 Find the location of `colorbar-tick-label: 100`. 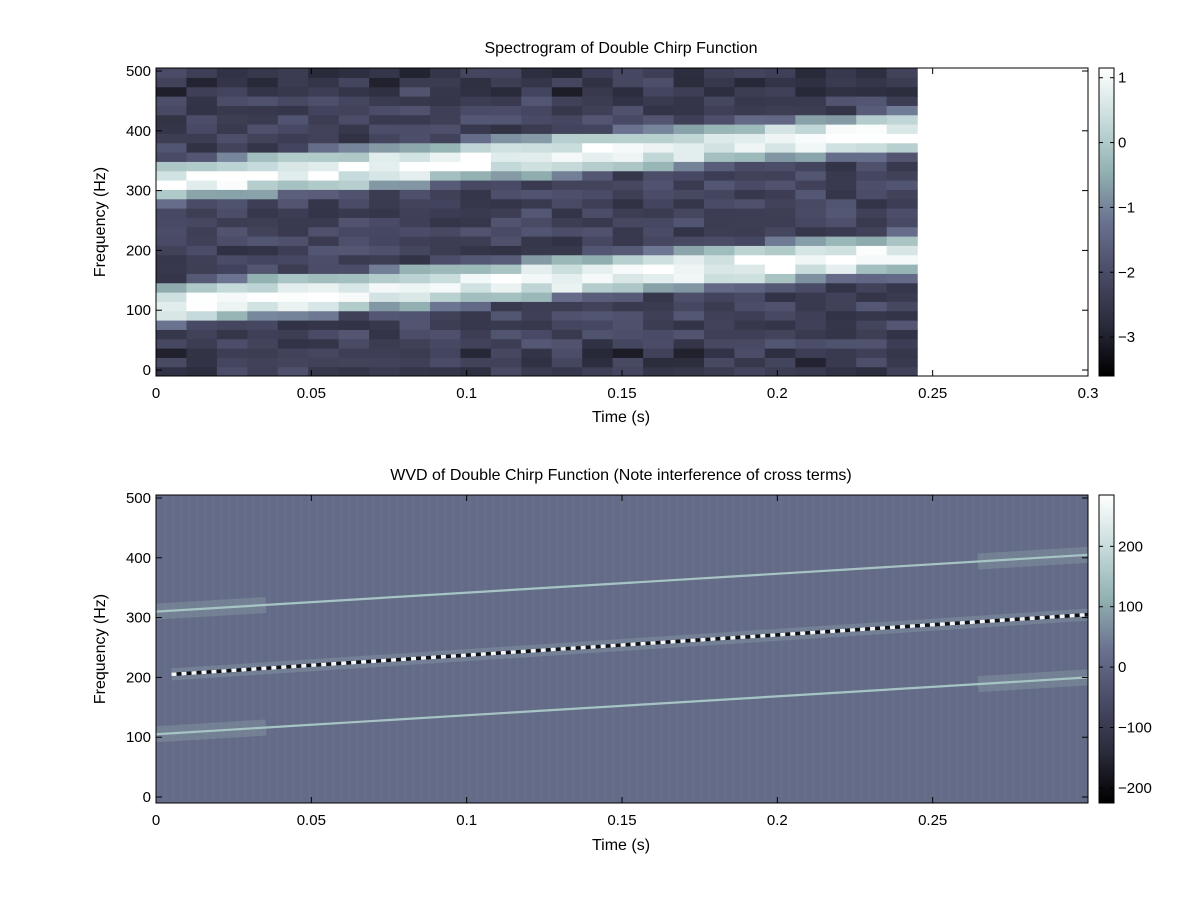

colorbar-tick-label: 100 is located at coordinates (1130, 607).